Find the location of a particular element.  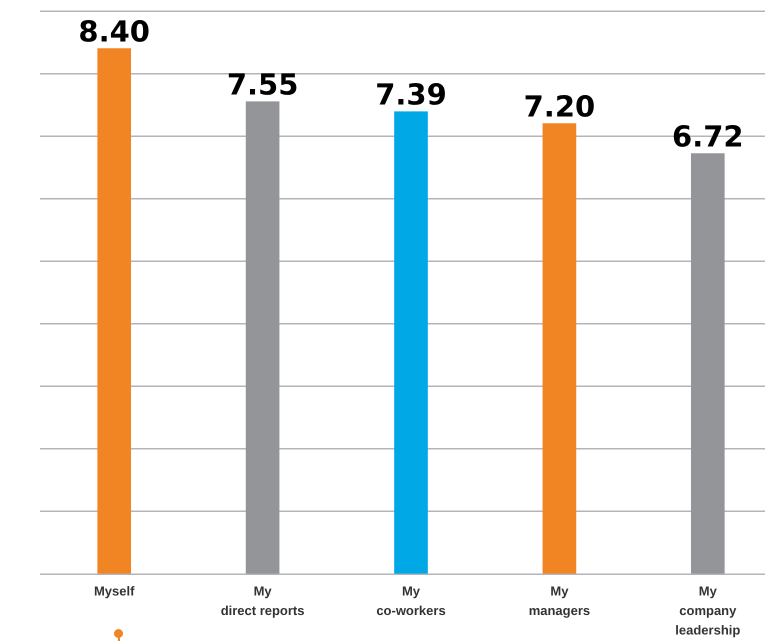

x-tick-label: My company leadership is located at coordinates (707, 610).